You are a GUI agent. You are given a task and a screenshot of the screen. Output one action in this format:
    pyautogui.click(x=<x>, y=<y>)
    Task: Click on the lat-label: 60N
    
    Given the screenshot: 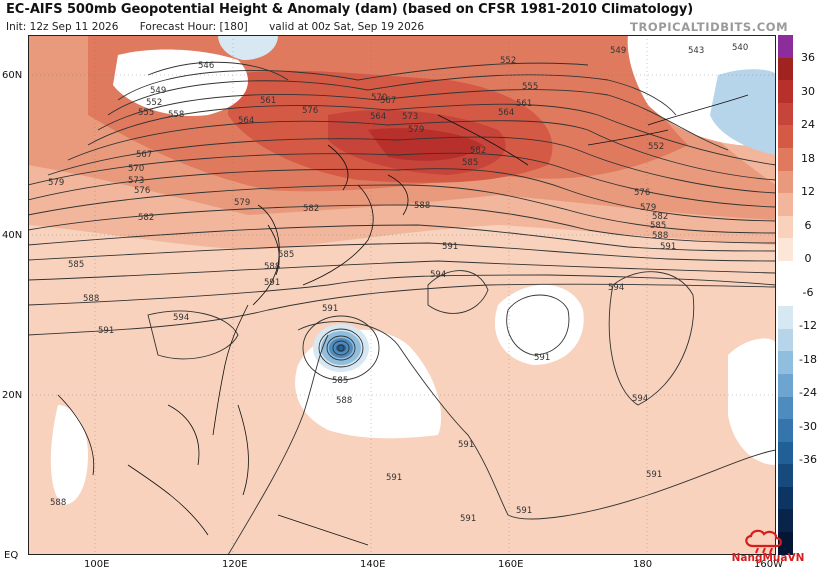 What is the action you would take?
    pyautogui.click(x=12, y=75)
    